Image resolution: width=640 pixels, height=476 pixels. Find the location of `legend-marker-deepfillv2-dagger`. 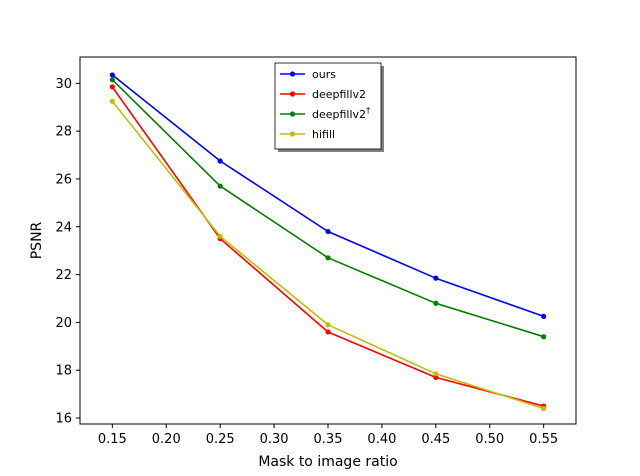

legend-marker-deepfillv2-dagger is located at coordinates (292, 114).